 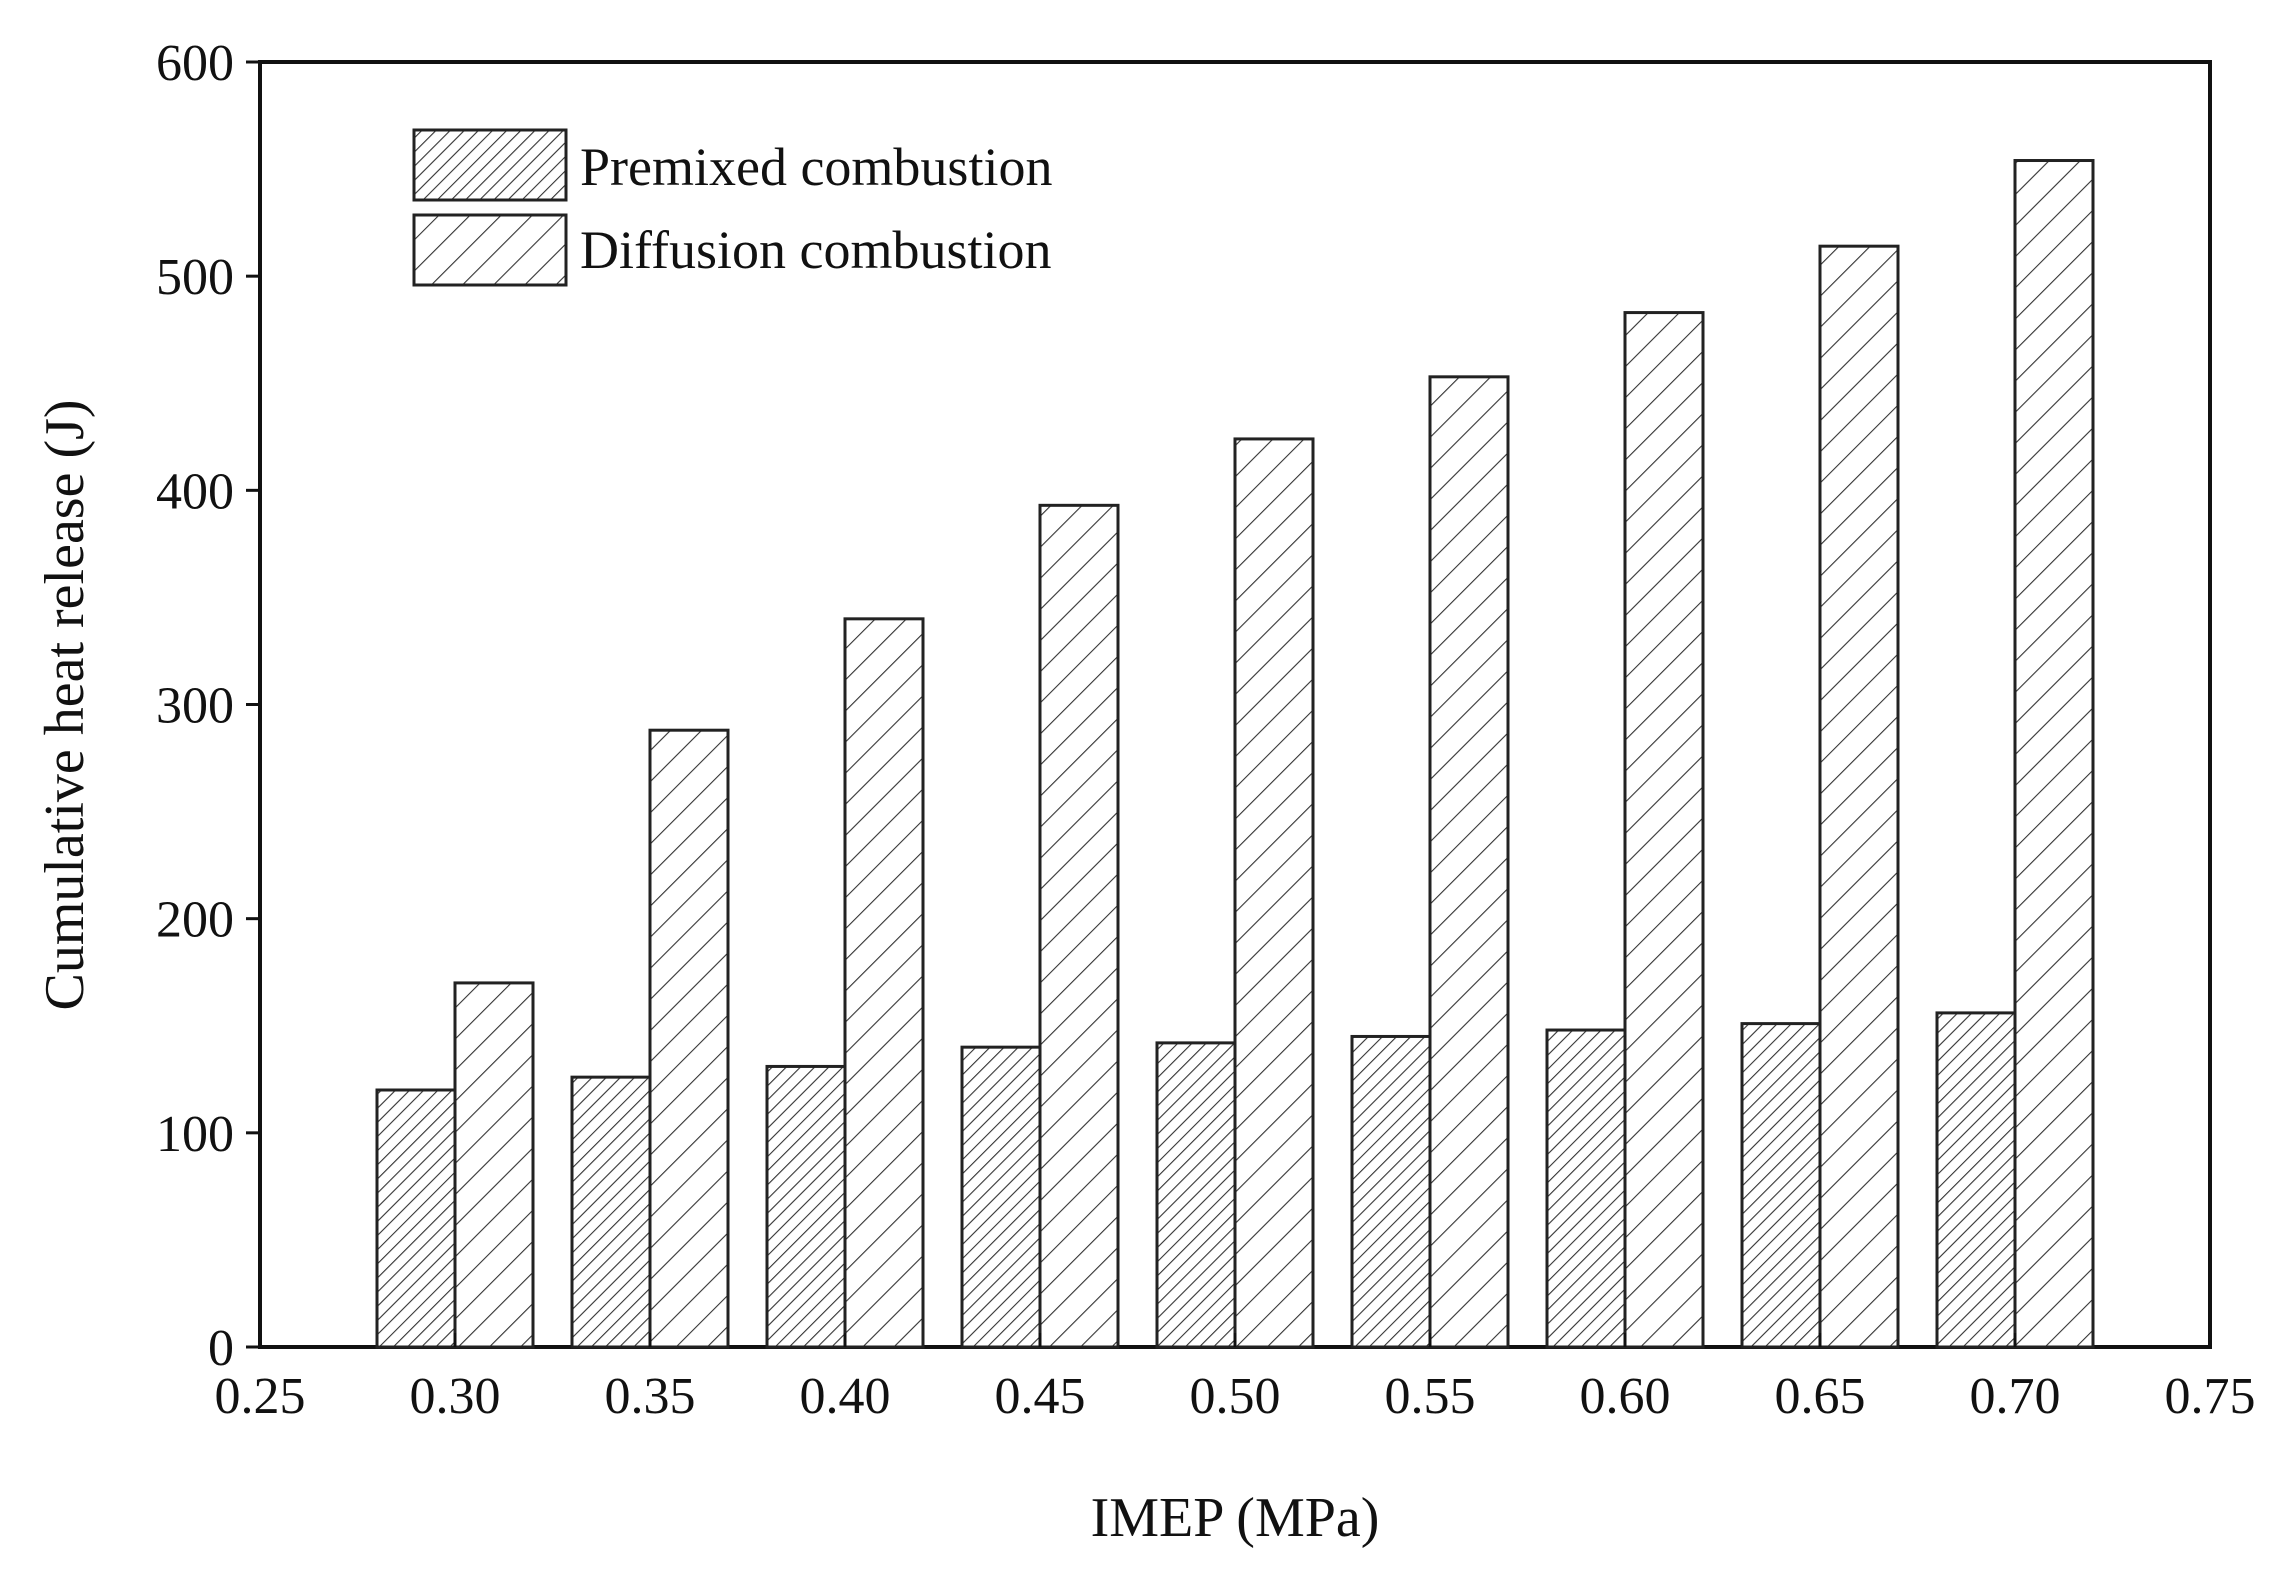 I want to click on x-tick-label: 0.40, so click(x=845, y=1396).